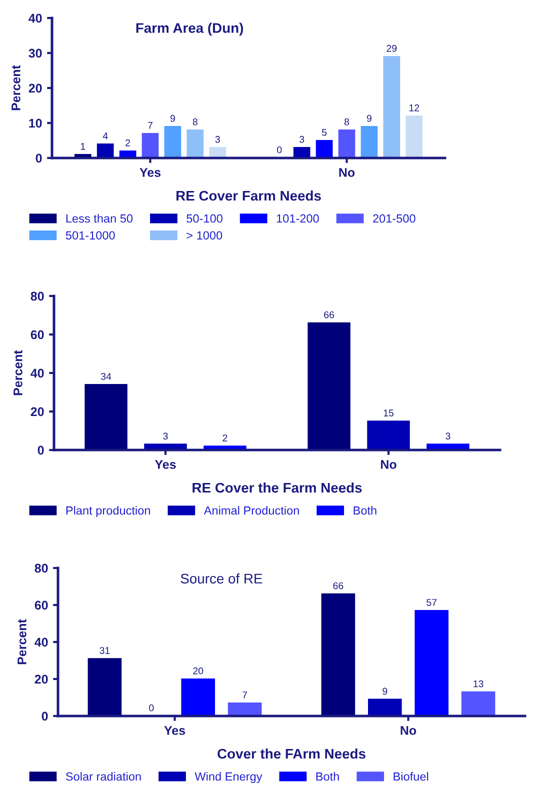  Describe the element at coordinates (389, 413) in the screenshot. I see `data-label: 15` at that location.